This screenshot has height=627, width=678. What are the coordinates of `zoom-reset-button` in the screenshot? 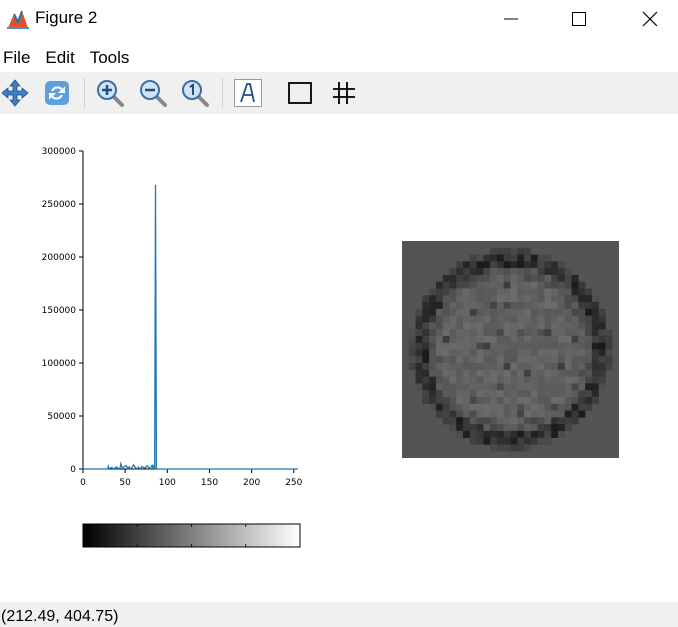 It's located at (195, 93).